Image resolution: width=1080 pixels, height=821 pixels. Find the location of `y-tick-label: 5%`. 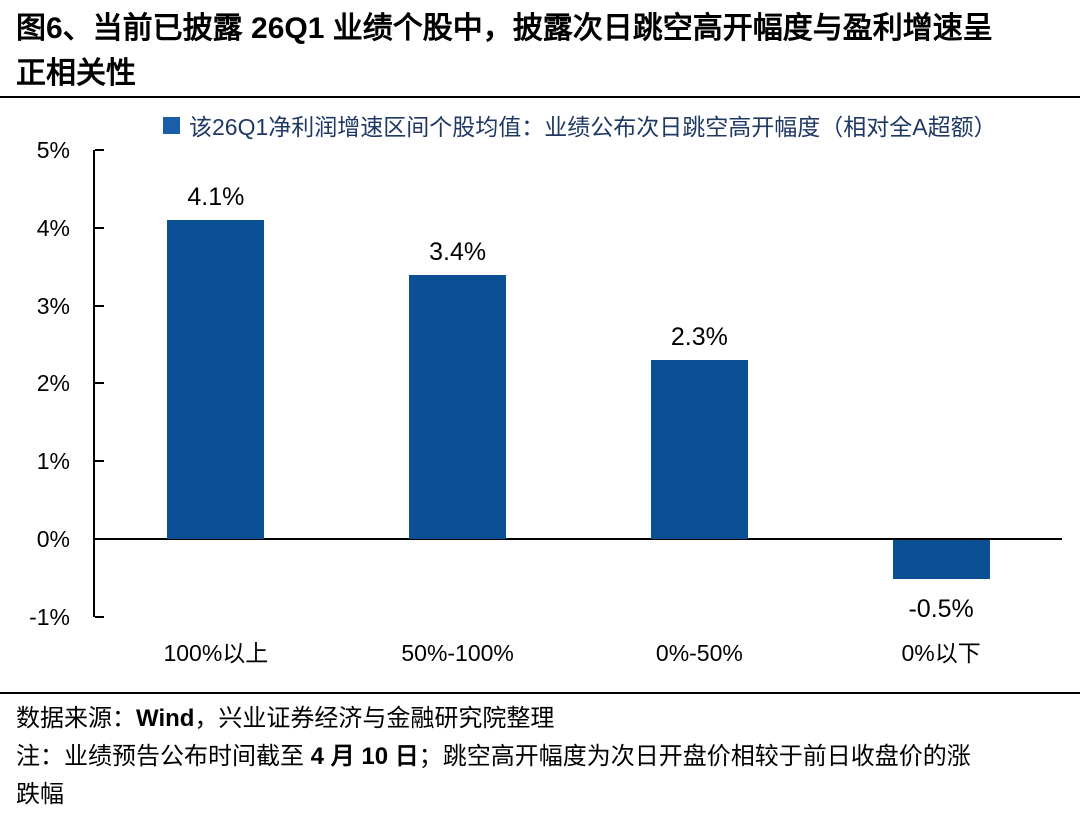

y-tick-label: 5% is located at coordinates (53, 150).